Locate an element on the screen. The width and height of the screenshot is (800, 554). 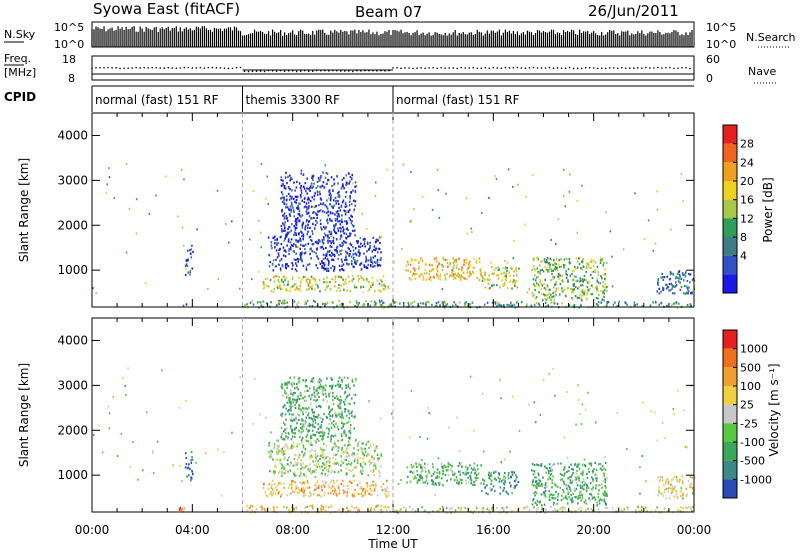
colorbar-tick-label: 12 is located at coordinates (747, 218).